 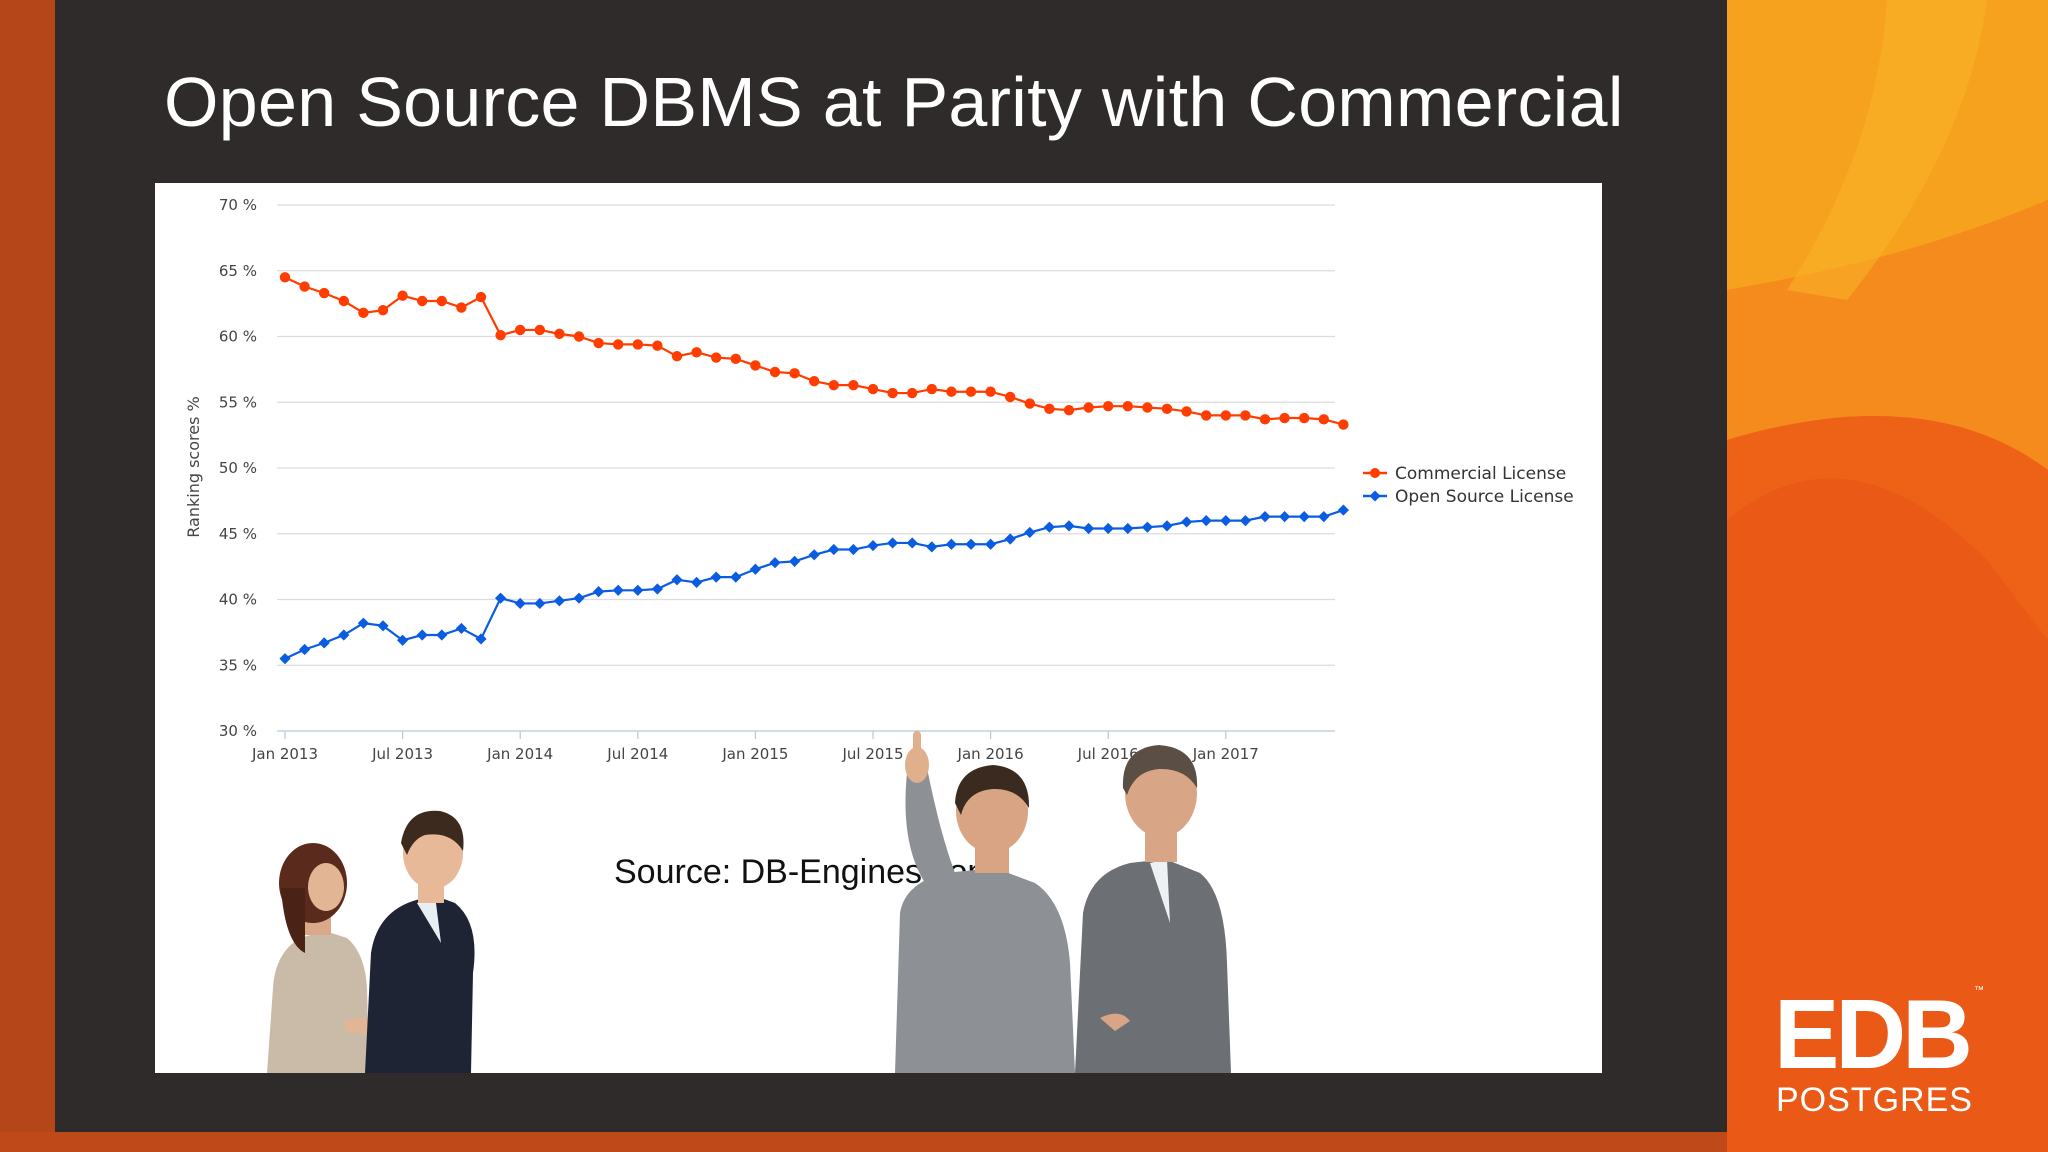 What do you see at coordinates (1468, 485) in the screenshot?
I see `chart-legend: Commercial License Open Source License` at bounding box center [1468, 485].